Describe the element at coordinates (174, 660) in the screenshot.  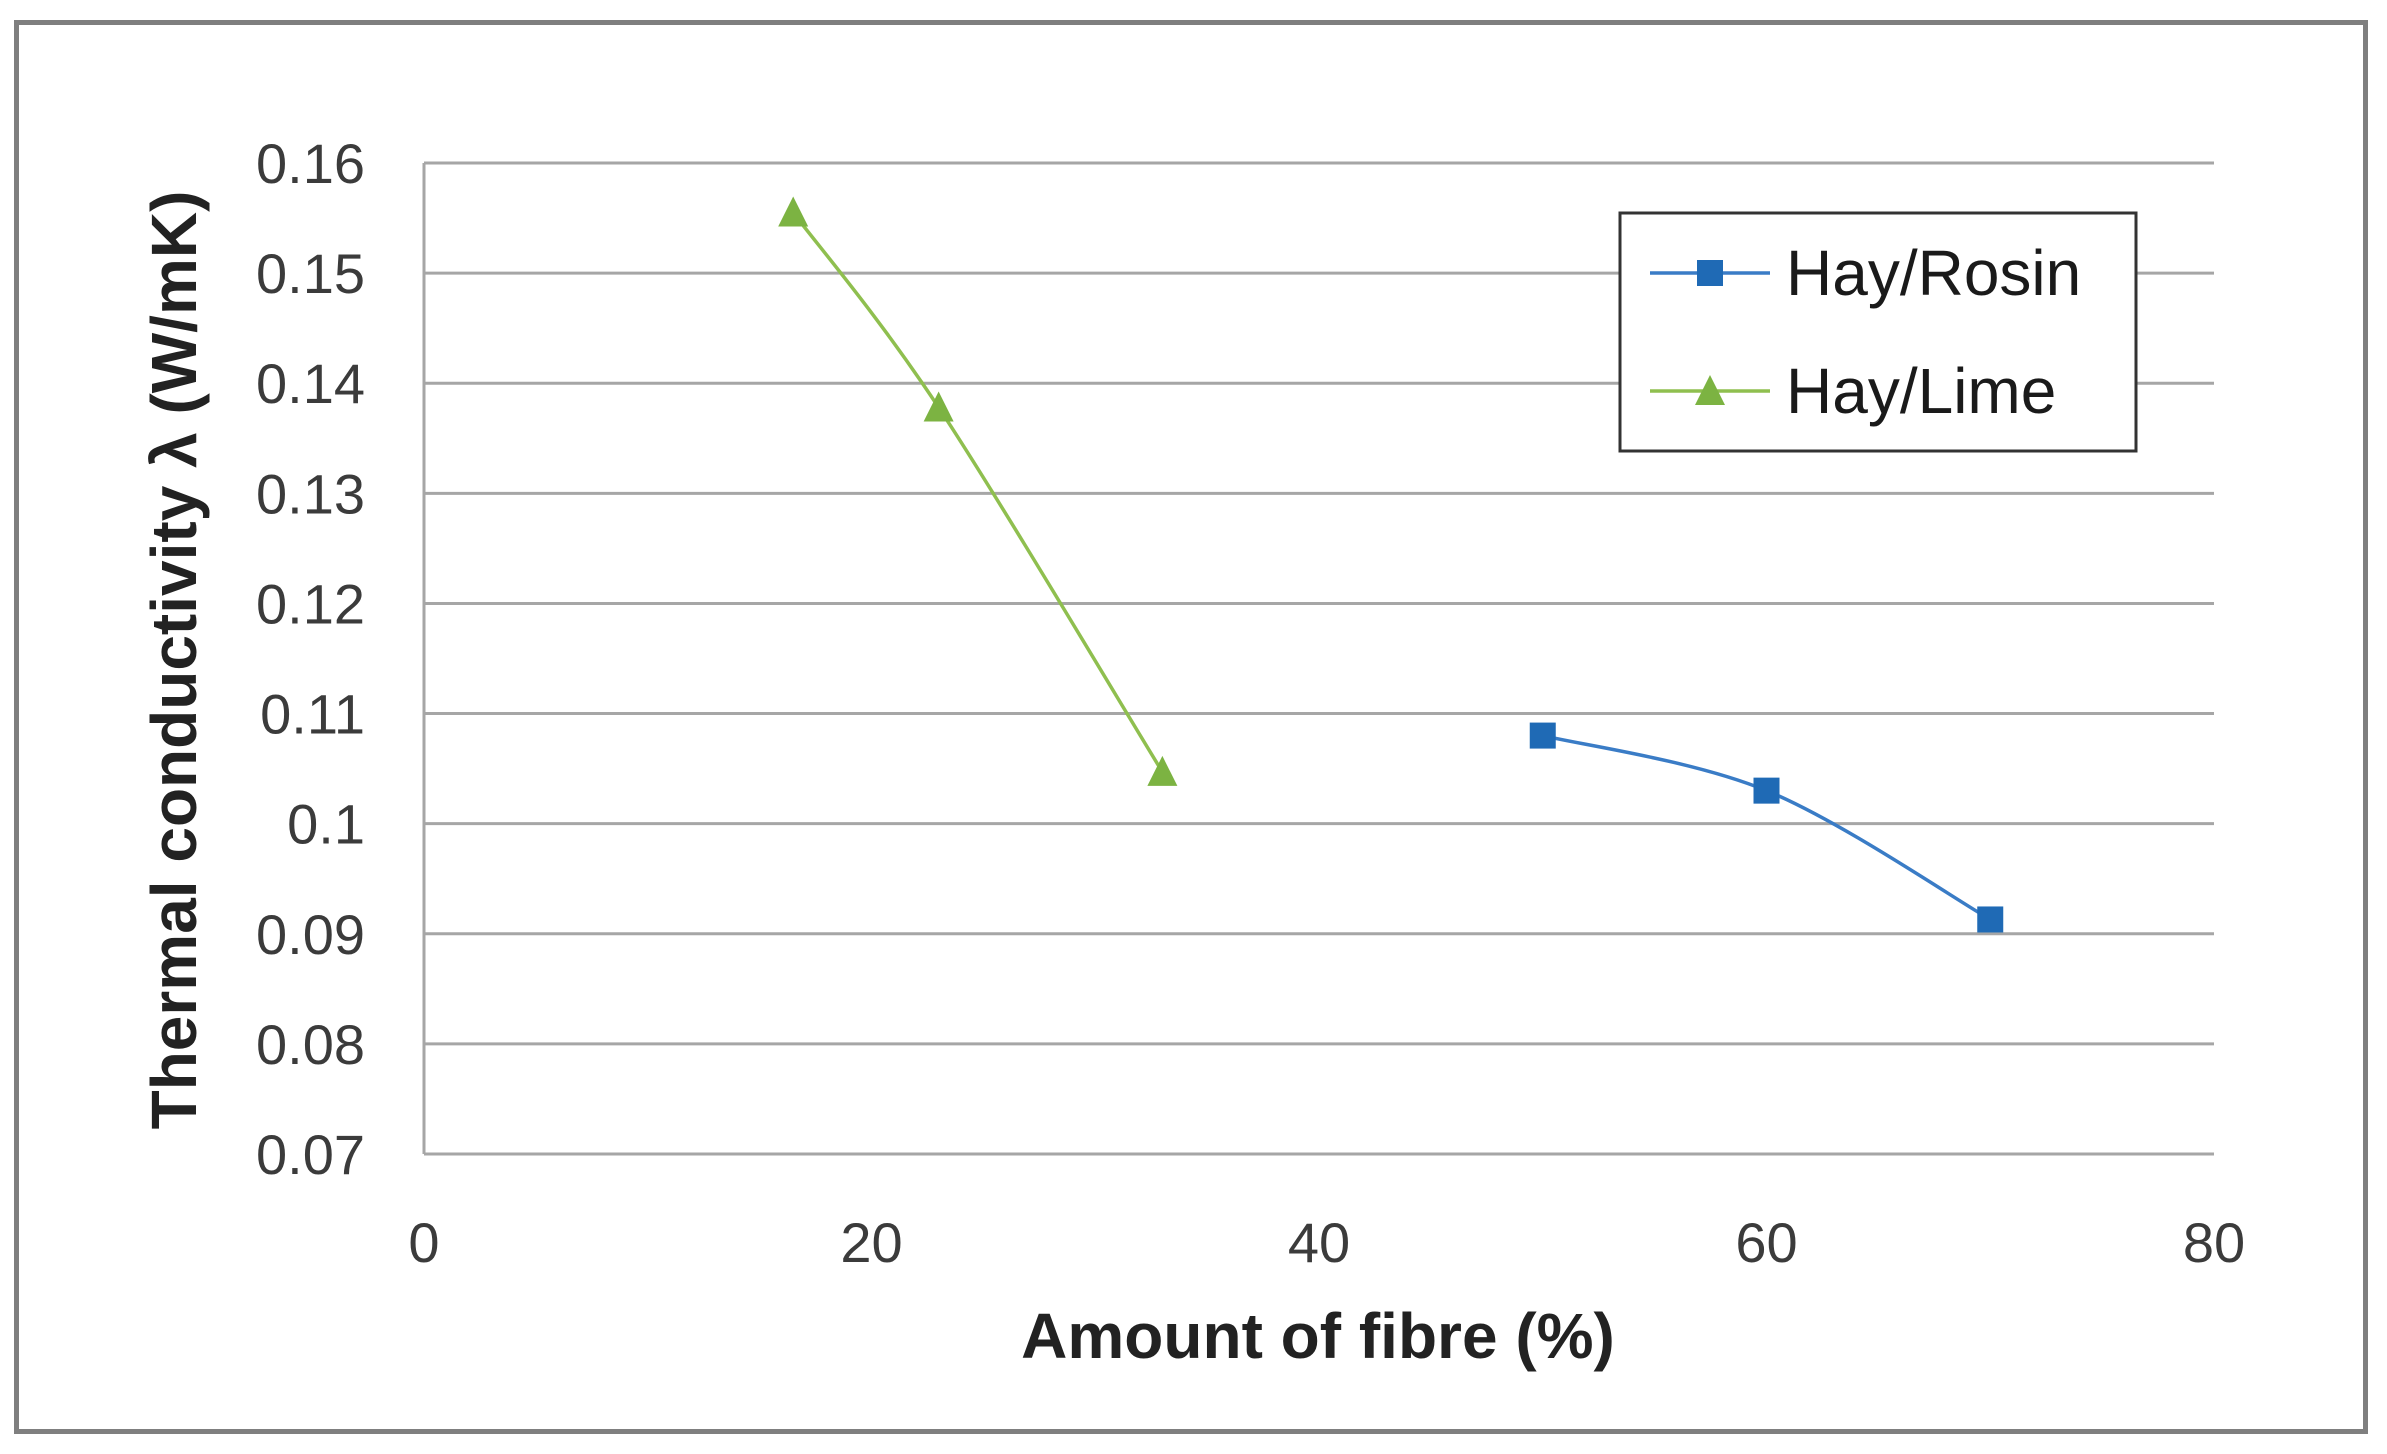
I see `y-axis-title: Thermal conductivity λ (W/mK)` at that location.